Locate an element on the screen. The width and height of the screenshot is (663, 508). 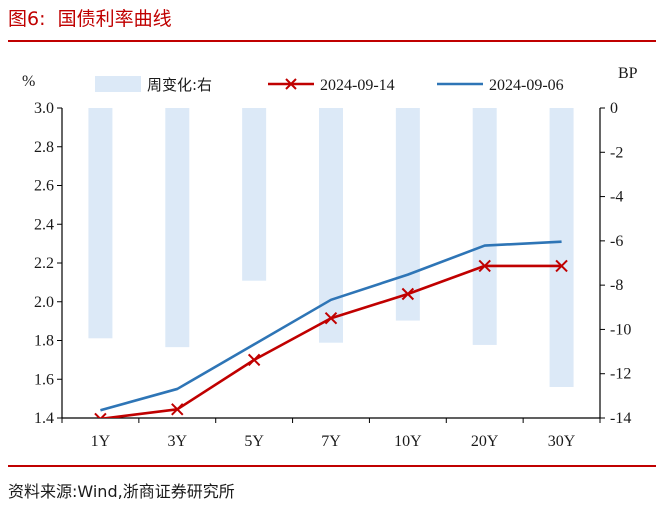
right-tick-label: -8 is located at coordinates (616, 285).